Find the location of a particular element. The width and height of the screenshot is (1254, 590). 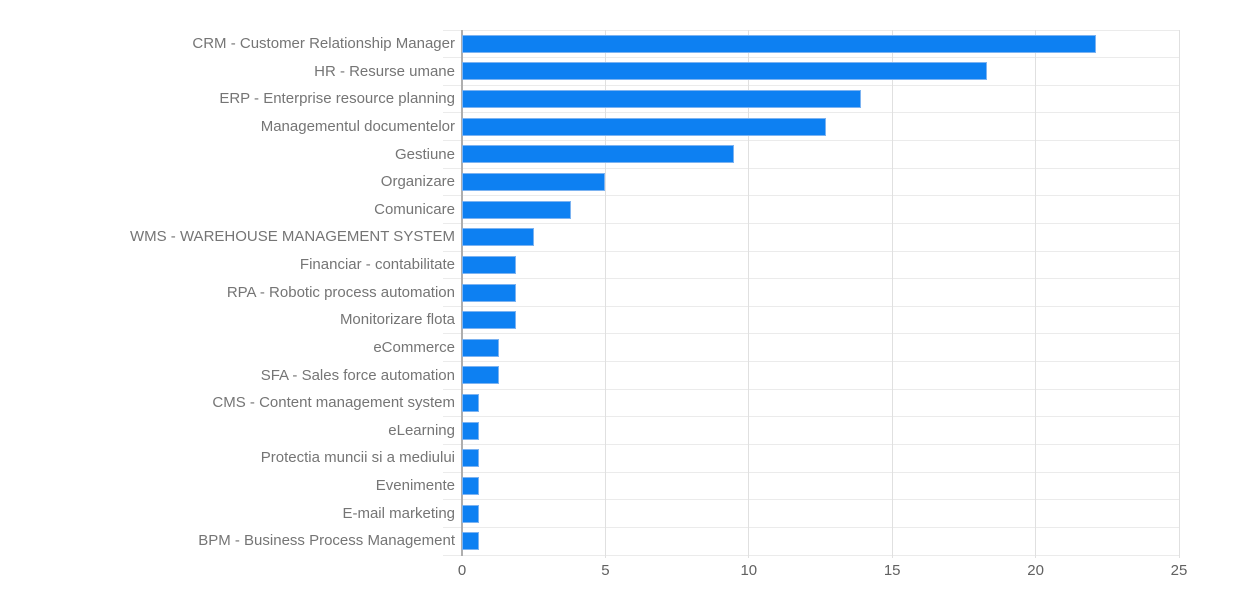

category-label: Monitorizare flota is located at coordinates (397, 320).